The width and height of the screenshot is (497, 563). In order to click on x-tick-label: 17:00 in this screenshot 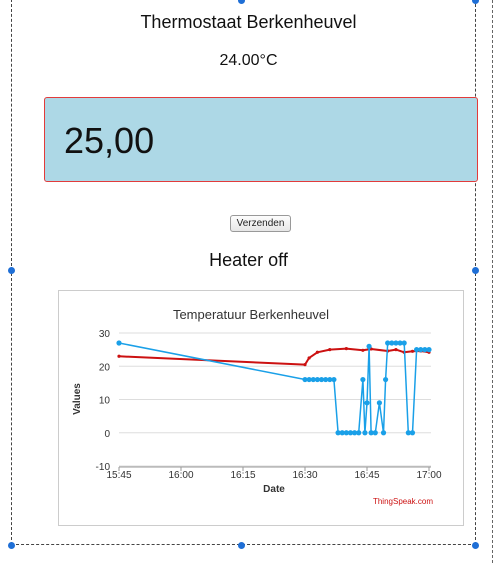, I will do `click(428, 475)`.